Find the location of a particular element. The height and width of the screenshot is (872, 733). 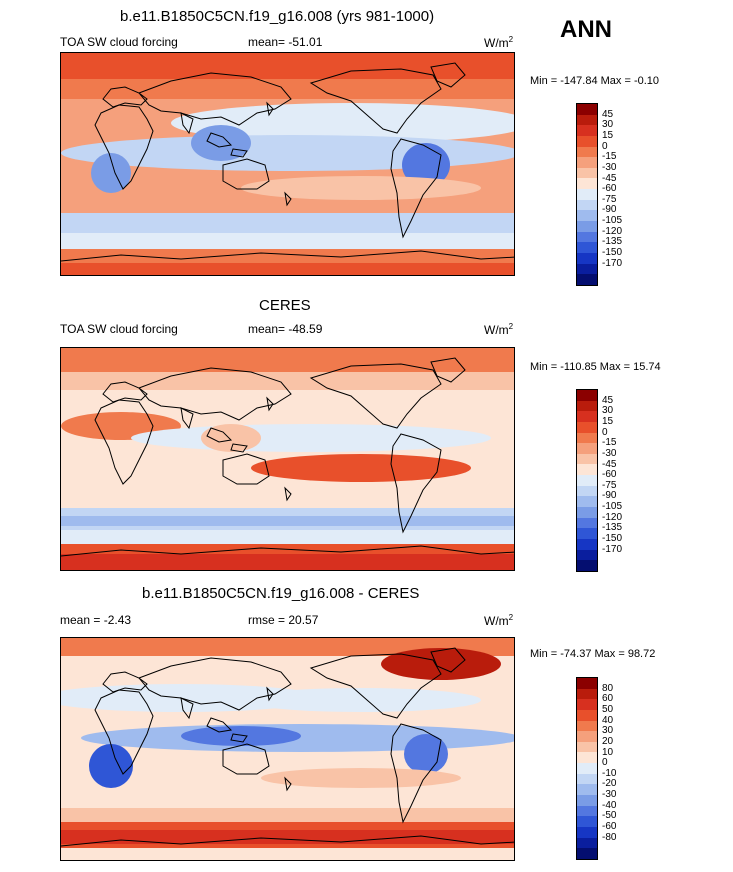

colorbar-model is located at coordinates (587, 194).